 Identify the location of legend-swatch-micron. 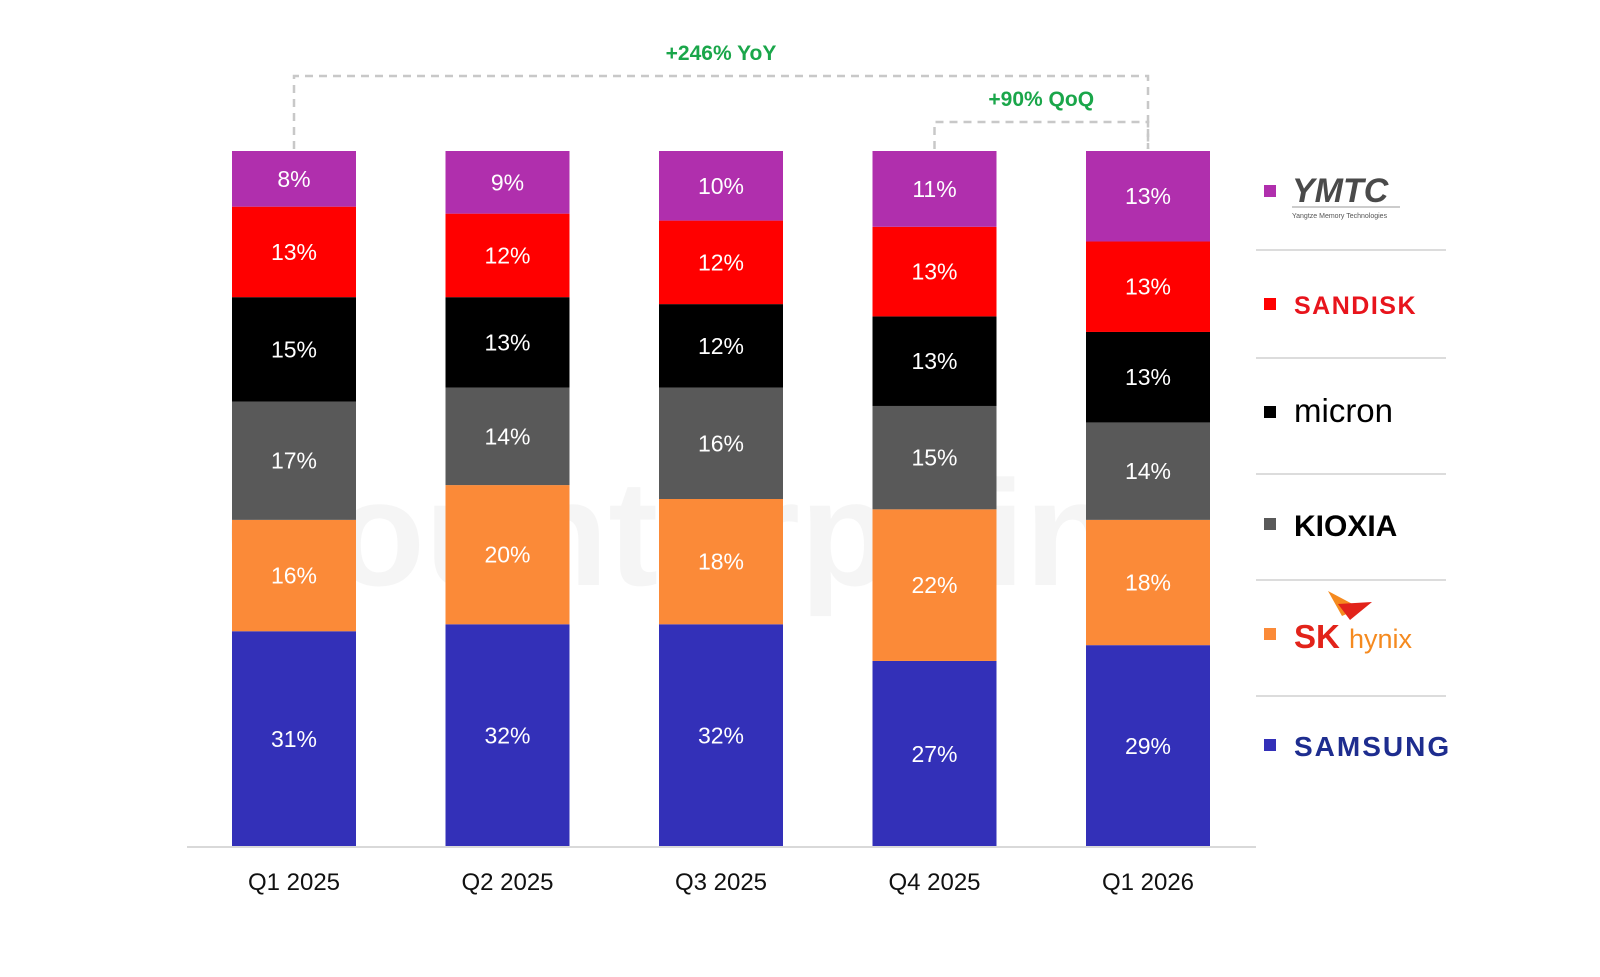
(1270, 412).